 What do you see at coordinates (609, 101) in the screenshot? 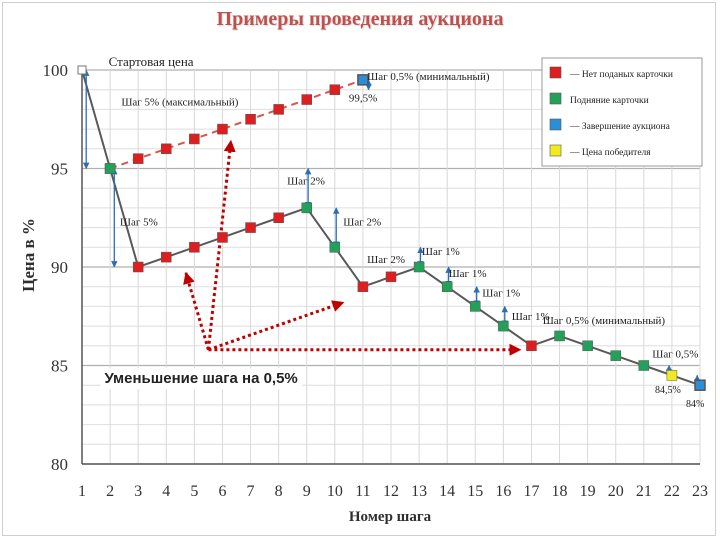
I see `legend-label: Подняние карточки` at bounding box center [609, 101].